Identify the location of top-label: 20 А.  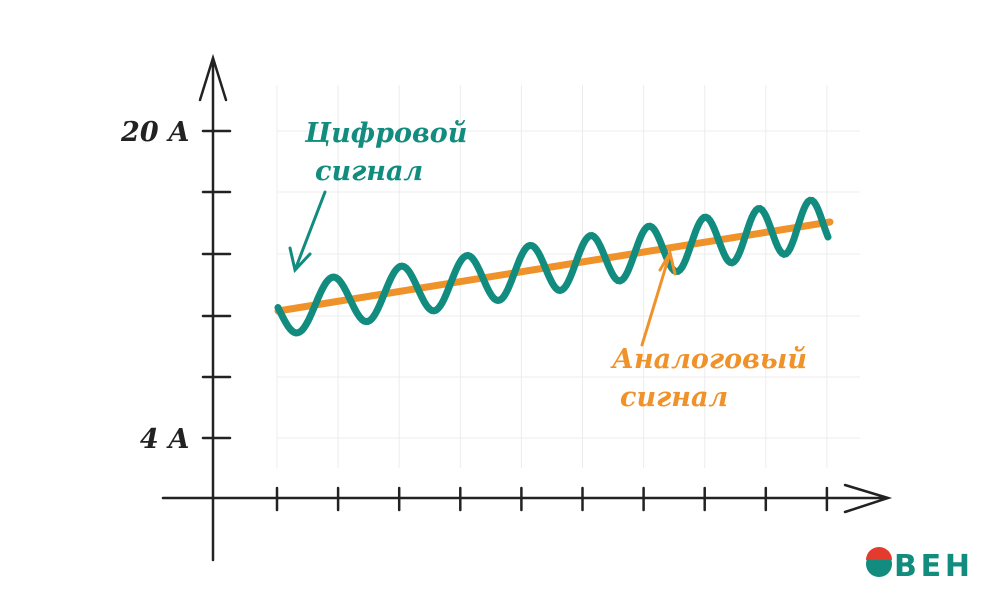
(155, 132).